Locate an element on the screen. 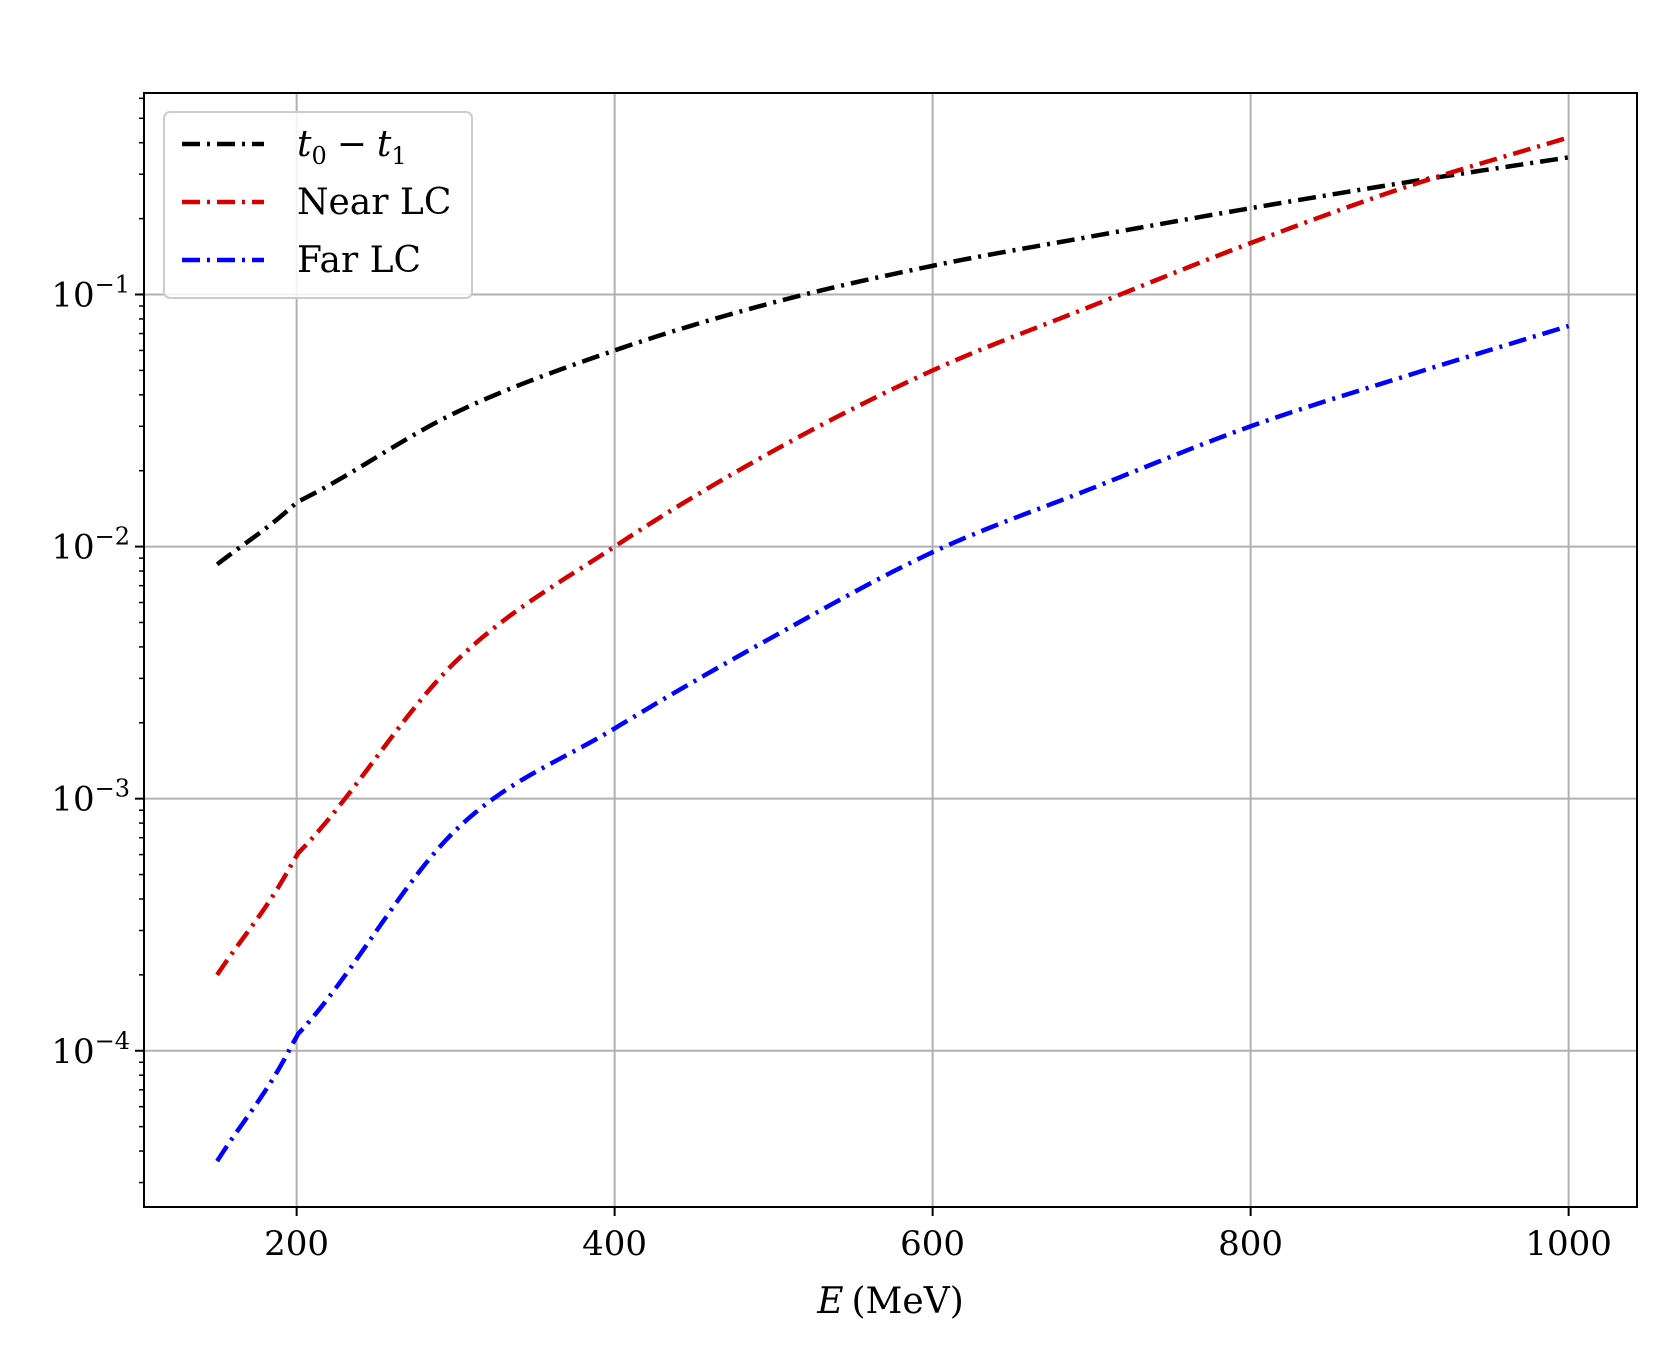 The height and width of the screenshot is (1355, 1661). x-axis-unit: (MeV) is located at coordinates (908, 1301).